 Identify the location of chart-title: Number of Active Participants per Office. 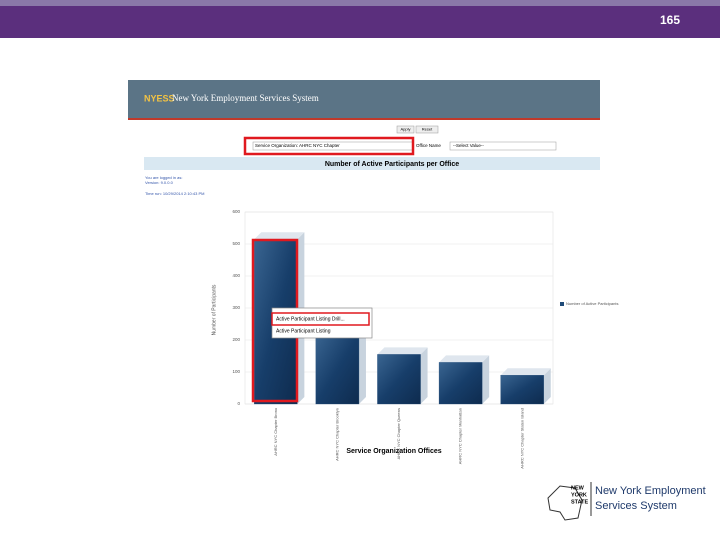
(392, 164).